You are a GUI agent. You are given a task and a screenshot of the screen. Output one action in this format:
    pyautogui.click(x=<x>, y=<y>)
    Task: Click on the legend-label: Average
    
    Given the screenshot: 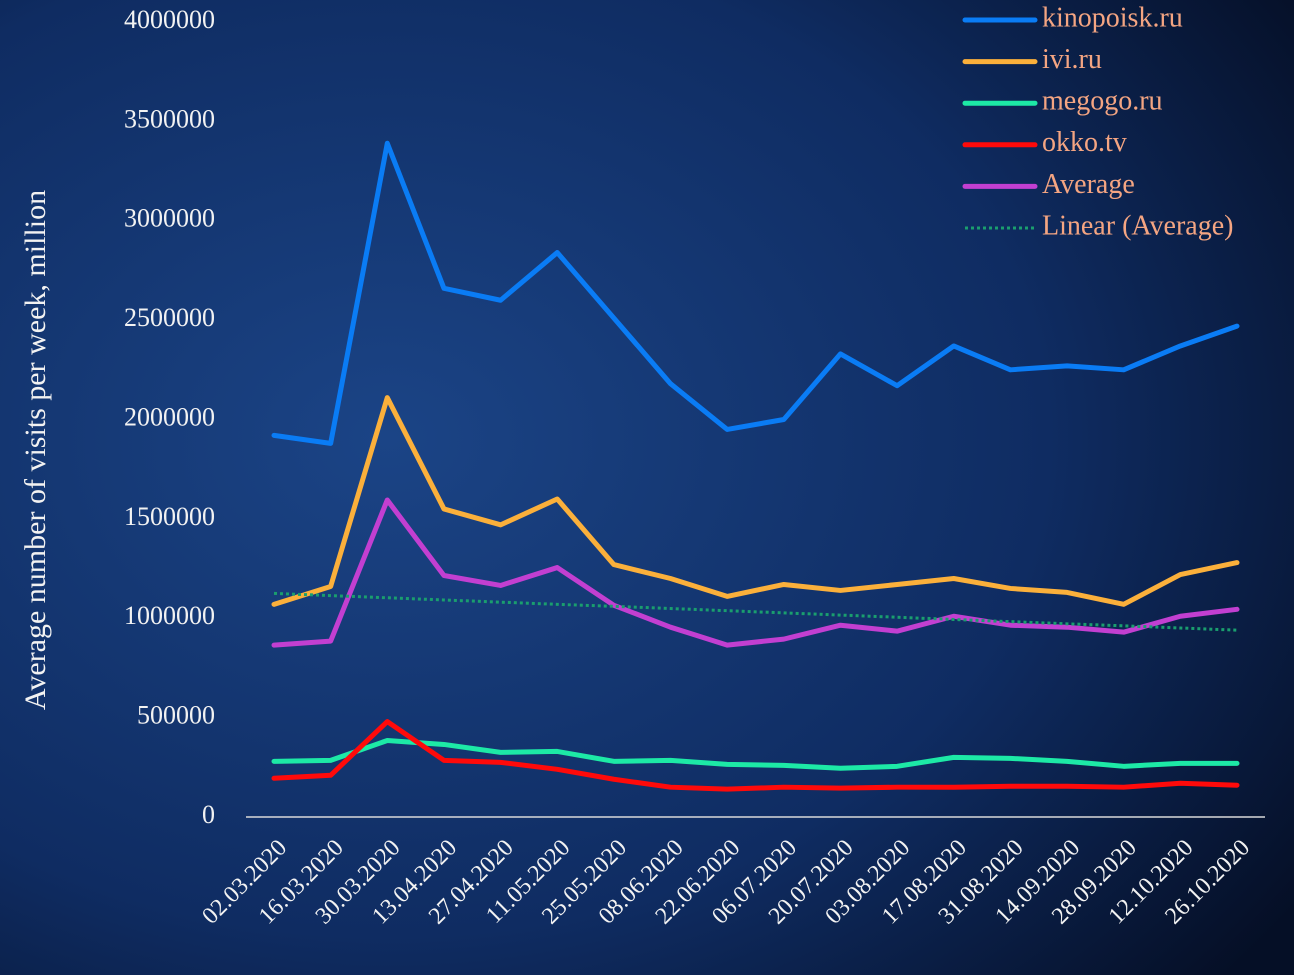 What is the action you would take?
    pyautogui.click(x=1088, y=184)
    